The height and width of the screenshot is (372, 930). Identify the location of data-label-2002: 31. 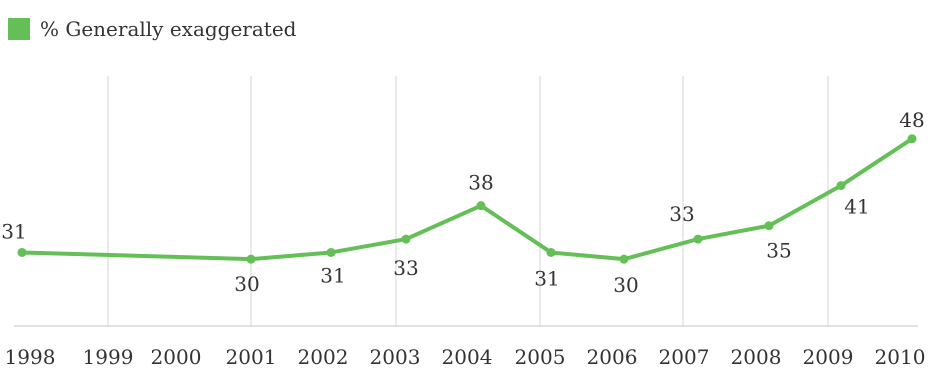
(332, 275).